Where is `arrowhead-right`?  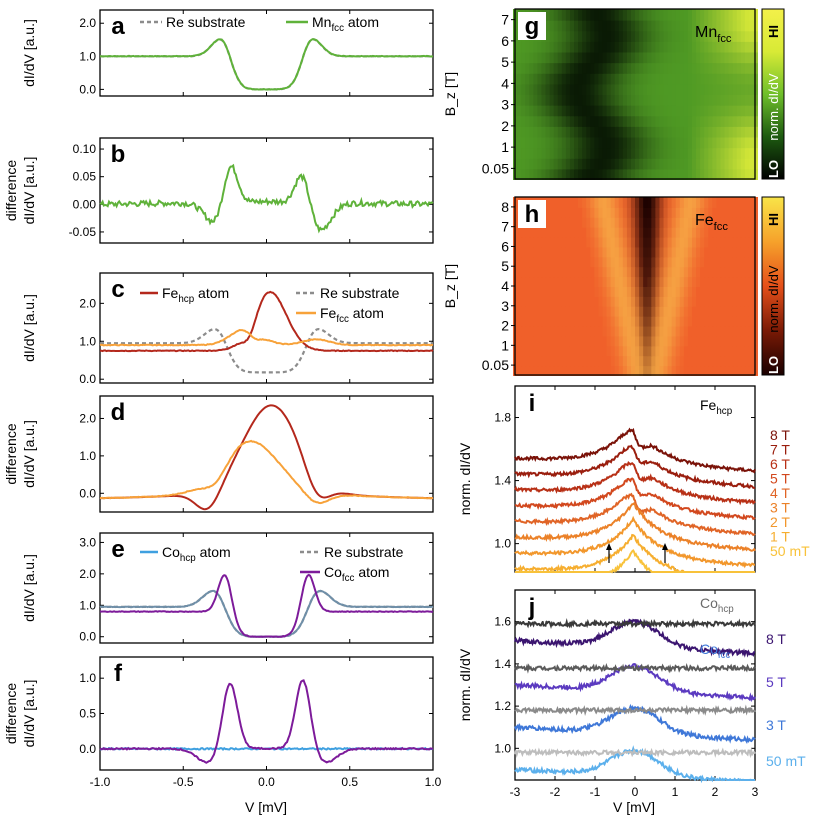
arrowhead-right is located at coordinates (665, 546).